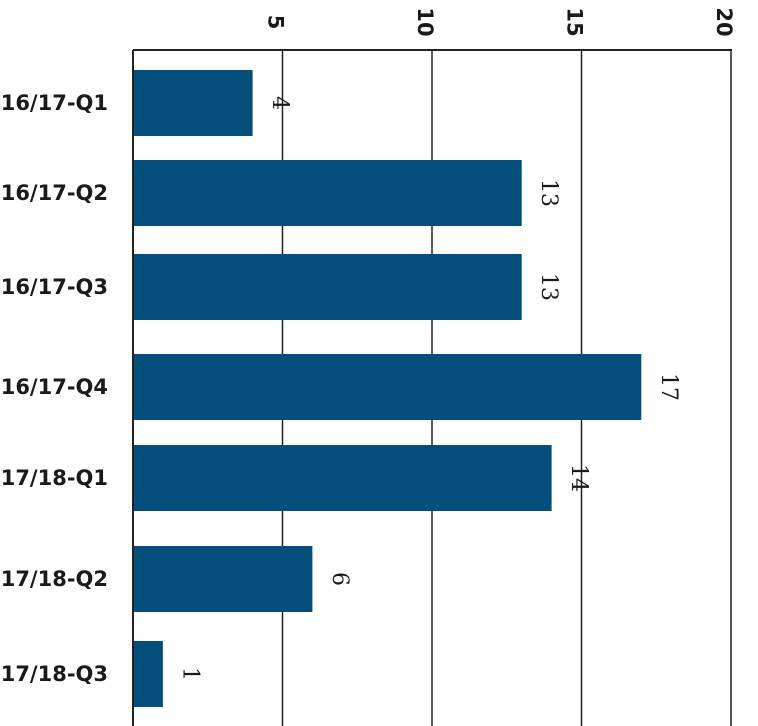 The height and width of the screenshot is (726, 758). Describe the element at coordinates (193, 103) in the screenshot. I see `bar-16/17-Q1` at that location.